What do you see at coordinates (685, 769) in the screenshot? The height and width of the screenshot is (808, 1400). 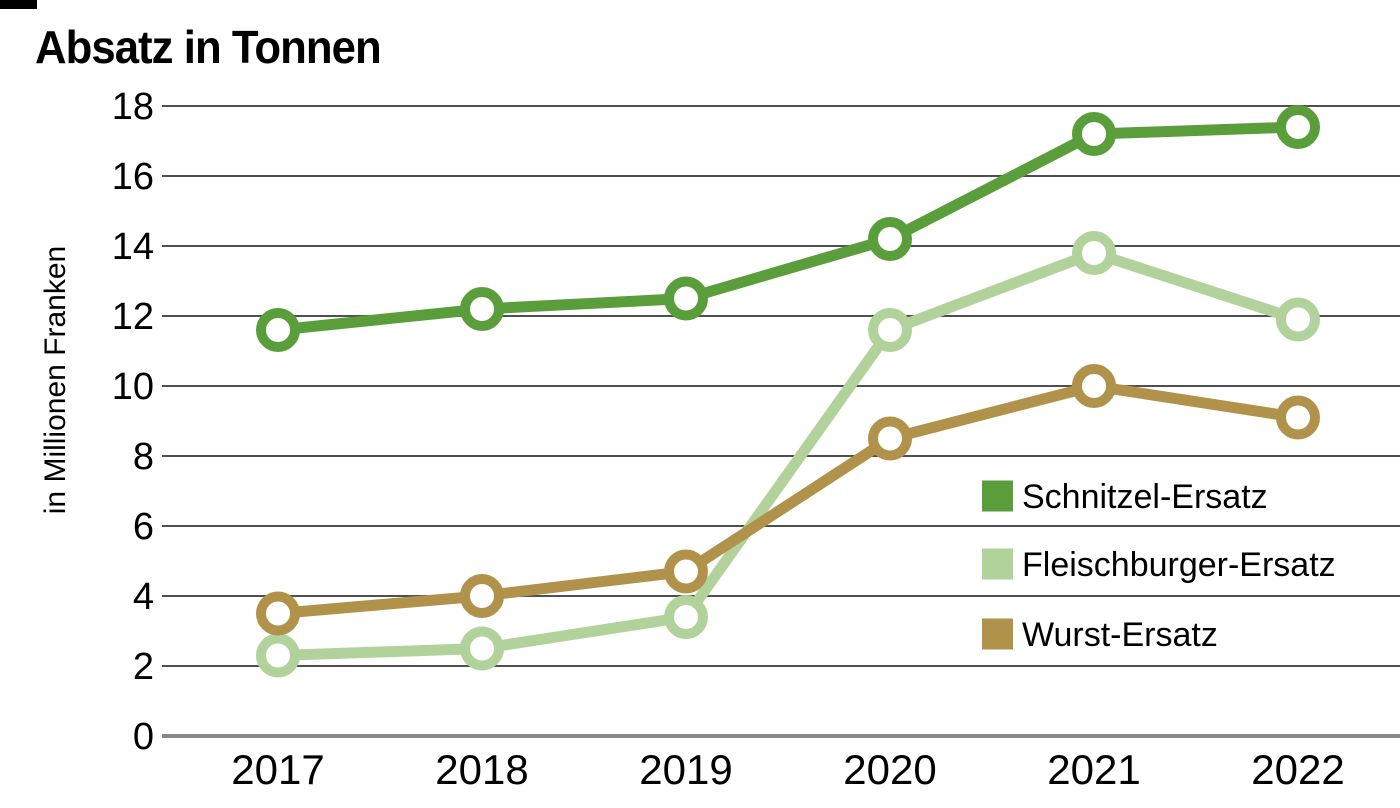 I see `x-tick-label: 2019` at bounding box center [685, 769].